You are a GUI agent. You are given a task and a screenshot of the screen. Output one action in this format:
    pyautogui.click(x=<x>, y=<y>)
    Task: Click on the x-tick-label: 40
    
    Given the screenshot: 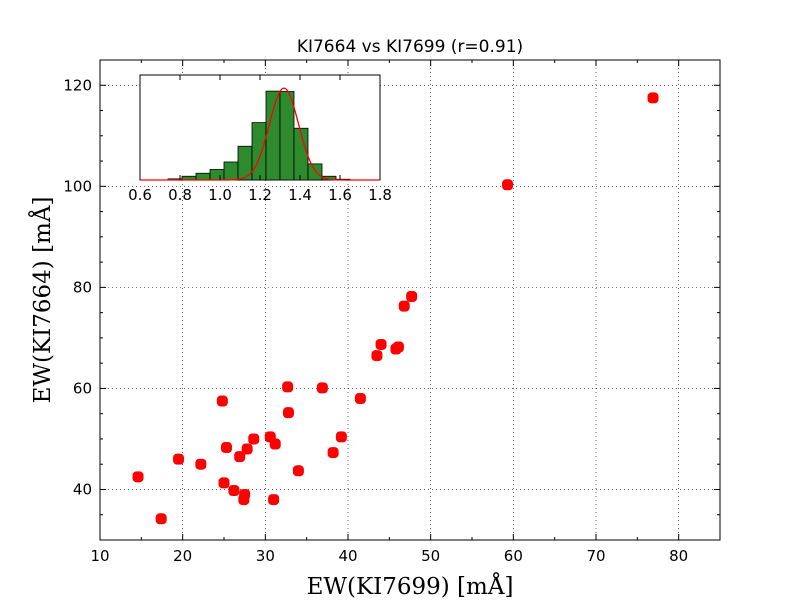 What is the action you would take?
    pyautogui.click(x=347, y=556)
    